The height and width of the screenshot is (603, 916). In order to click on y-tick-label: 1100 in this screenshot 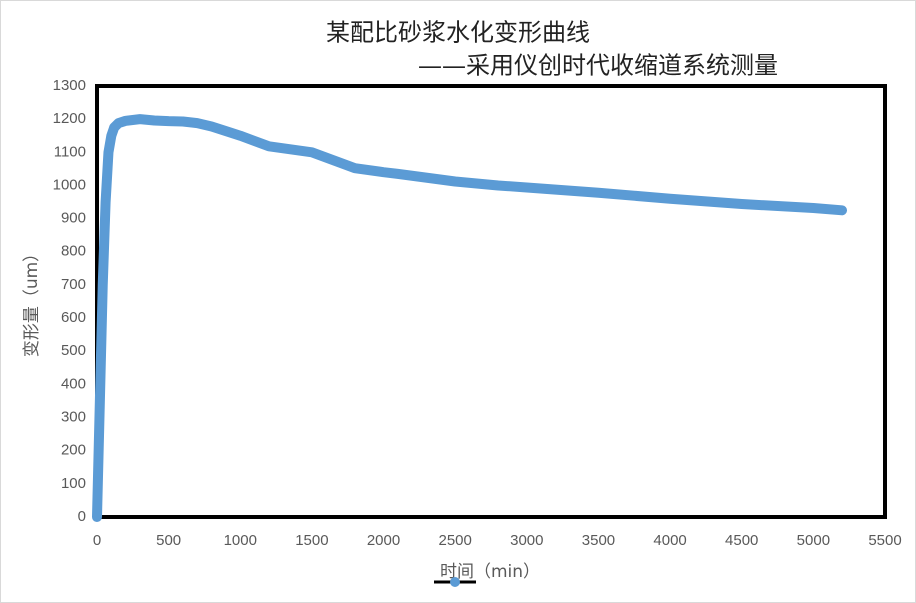, I will do `click(70, 151)`.